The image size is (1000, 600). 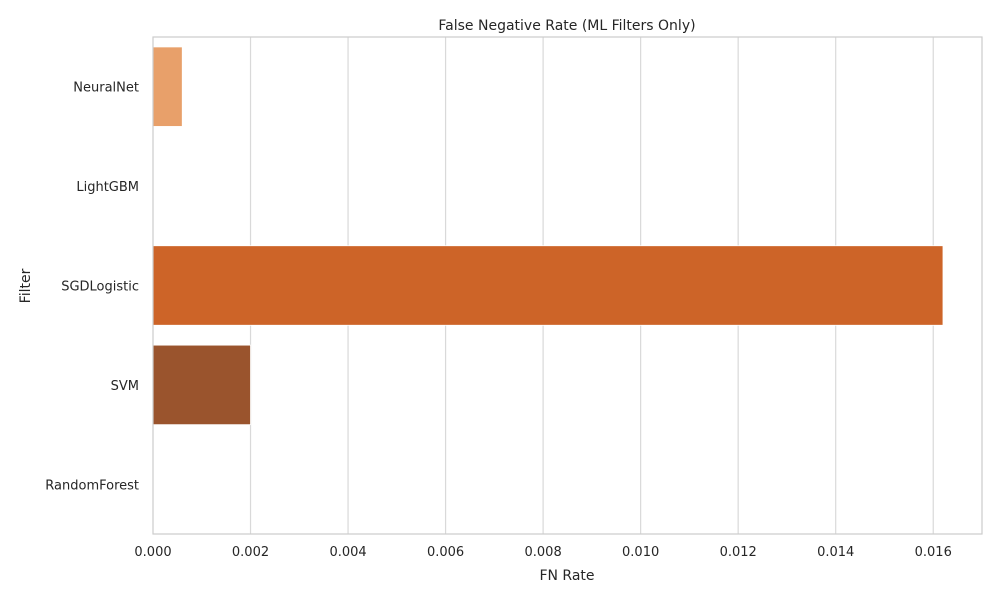 I want to click on y-tick-label: LightGBM, so click(x=107, y=187).